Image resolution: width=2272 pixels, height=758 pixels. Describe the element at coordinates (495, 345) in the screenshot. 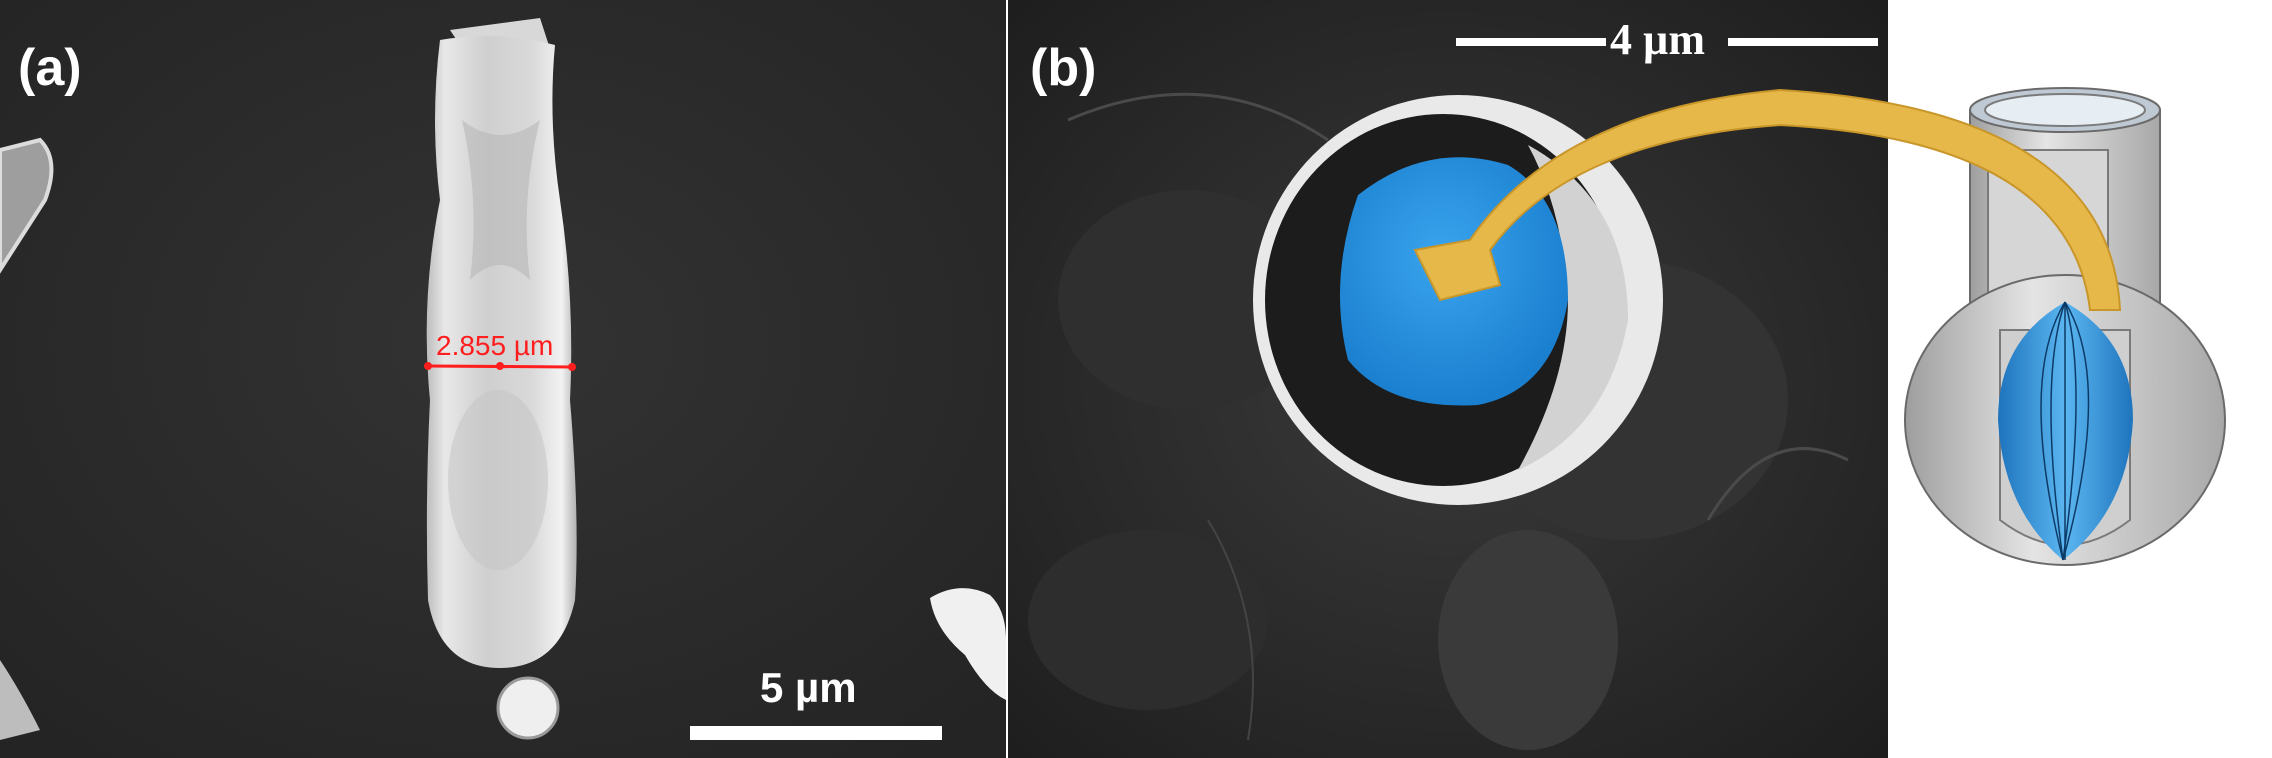

I see `measurement-label: 2.855 µm` at that location.